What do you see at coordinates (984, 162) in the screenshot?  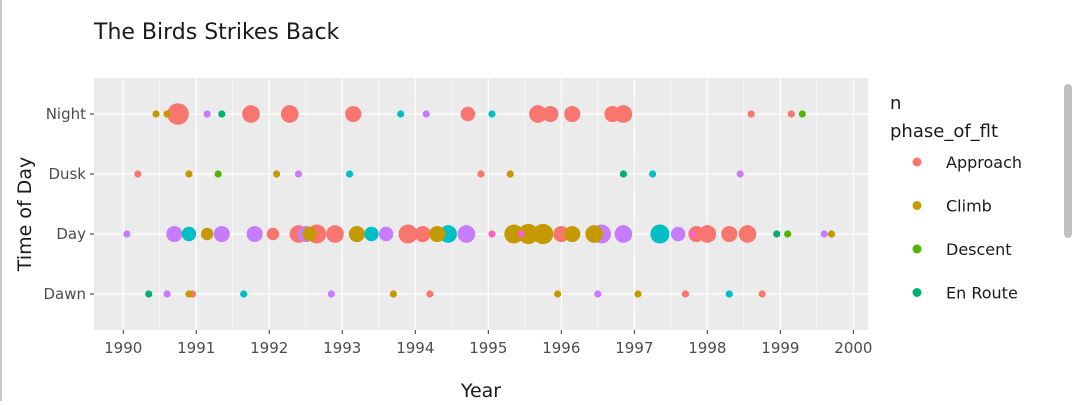 I see `legend-label: Approach` at bounding box center [984, 162].